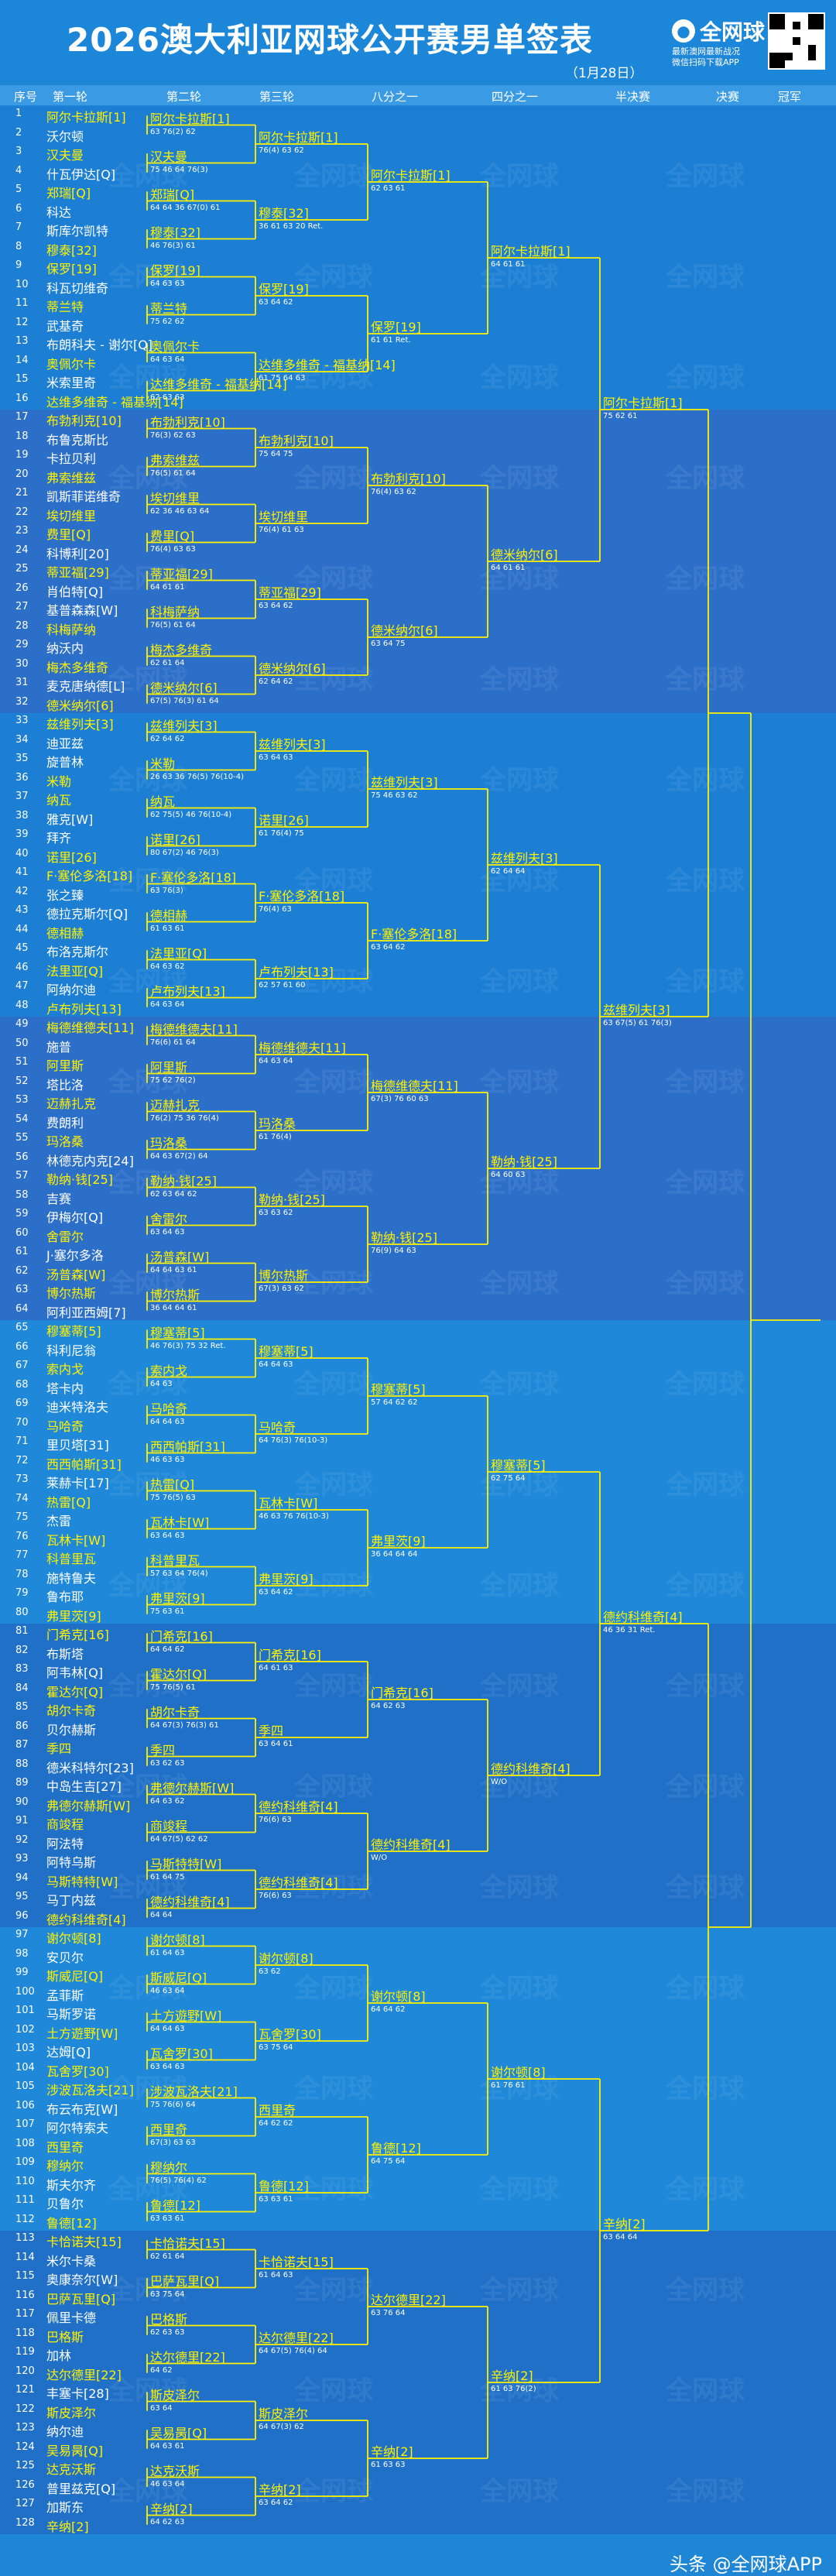 The width and height of the screenshot is (836, 2576). Describe the element at coordinates (68, 1502) in the screenshot. I see `player-name: 热雷[Q]` at that location.